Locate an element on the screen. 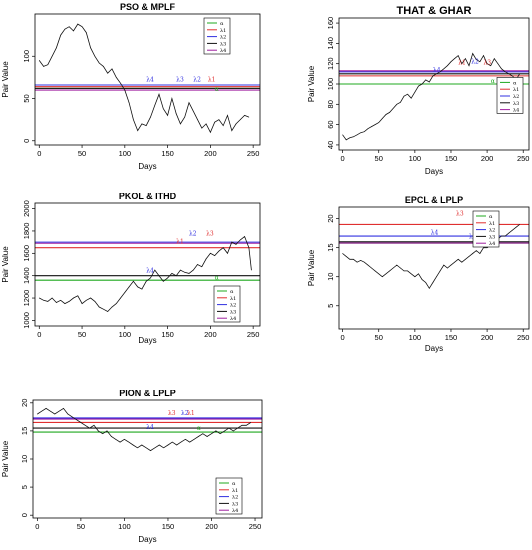 This screenshot has width=532, height=550. annotation-label: λ1 is located at coordinates (462, 63).